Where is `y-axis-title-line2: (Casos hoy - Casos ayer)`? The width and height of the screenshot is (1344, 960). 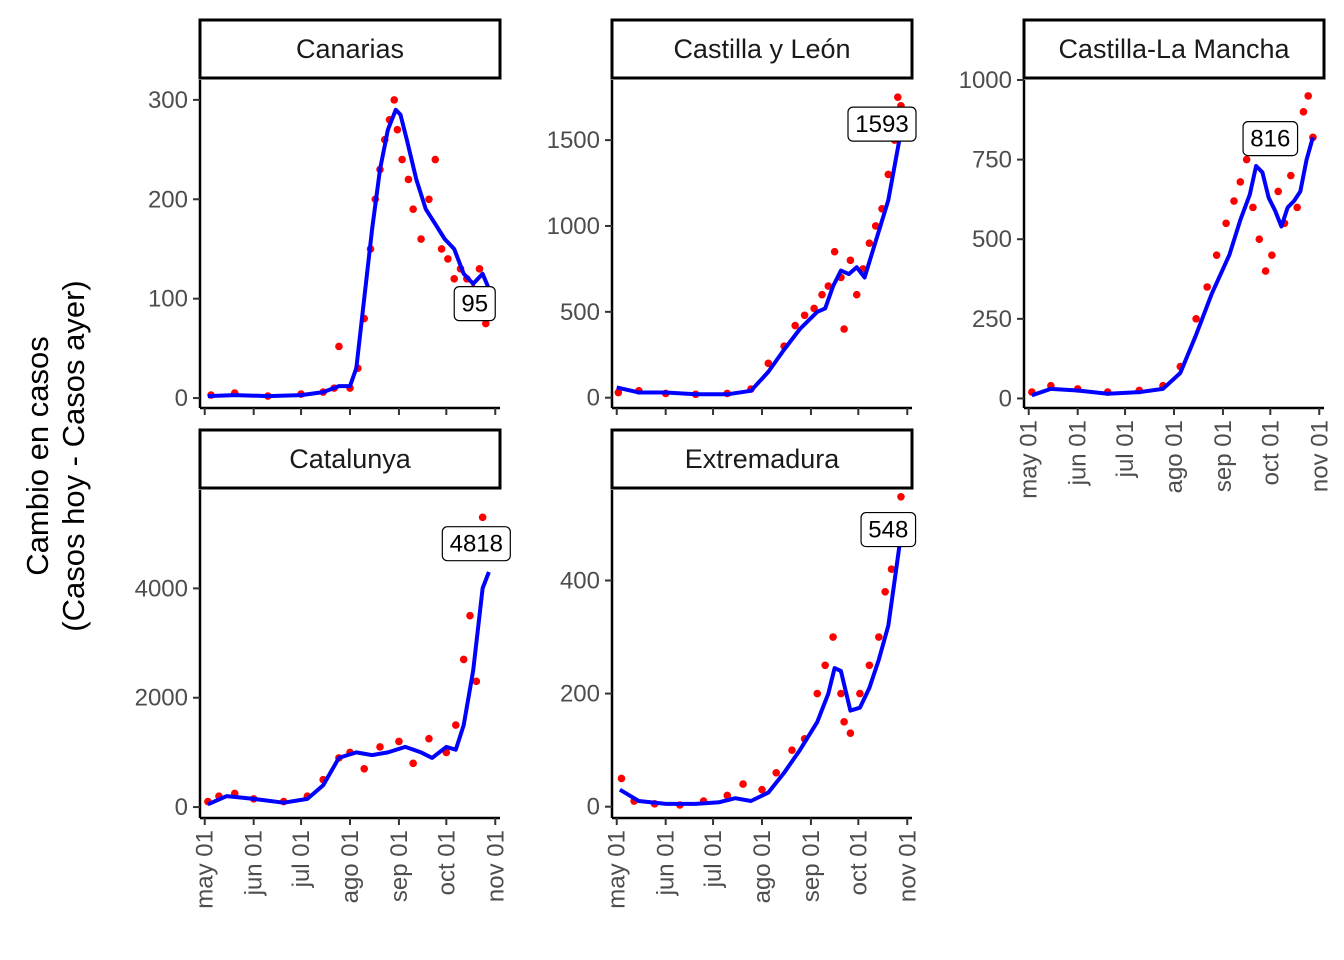
y-axis-title-line2: (Casos hoy - Casos ayer) is located at coordinates (73, 455).